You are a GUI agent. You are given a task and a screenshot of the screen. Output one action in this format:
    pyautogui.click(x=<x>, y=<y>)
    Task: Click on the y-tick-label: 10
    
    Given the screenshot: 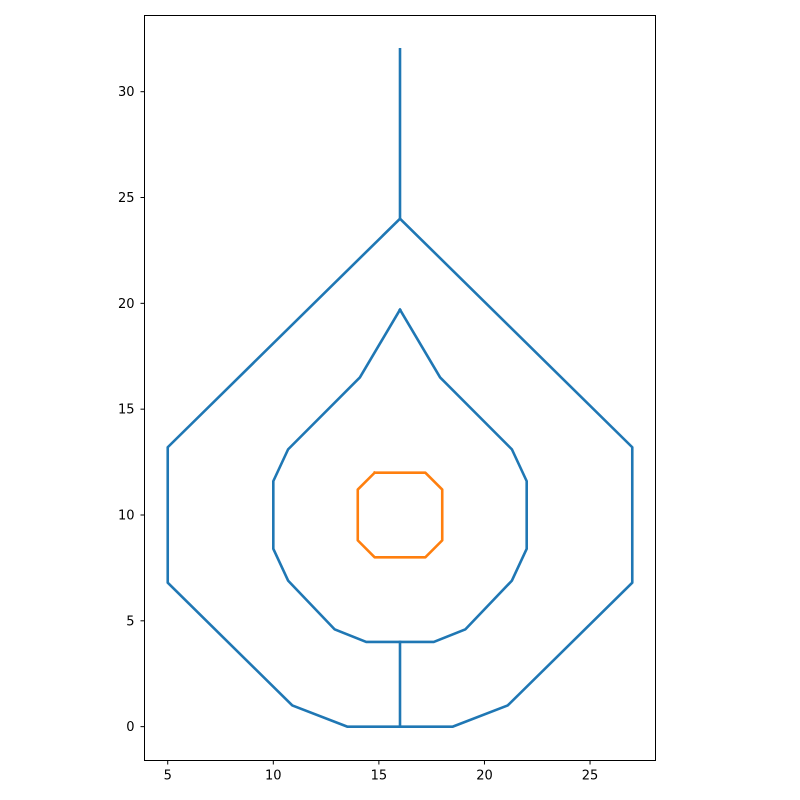 What is the action you would take?
    pyautogui.click(x=126, y=515)
    